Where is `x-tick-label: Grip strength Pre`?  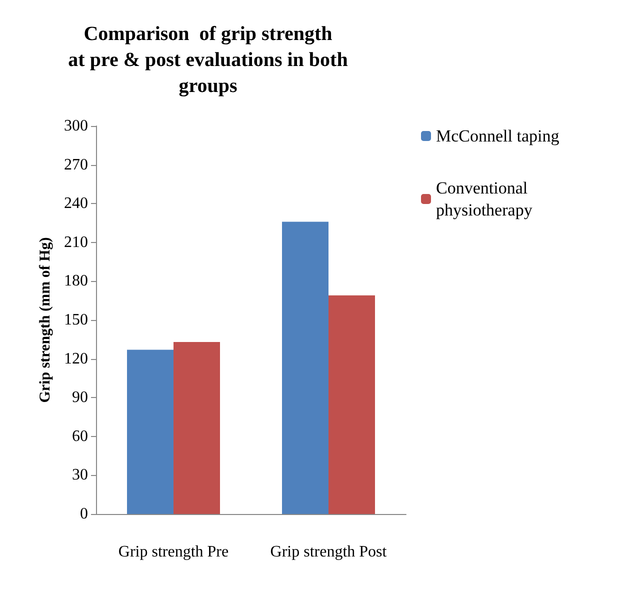 x-tick-label: Grip strength Pre is located at coordinates (173, 552).